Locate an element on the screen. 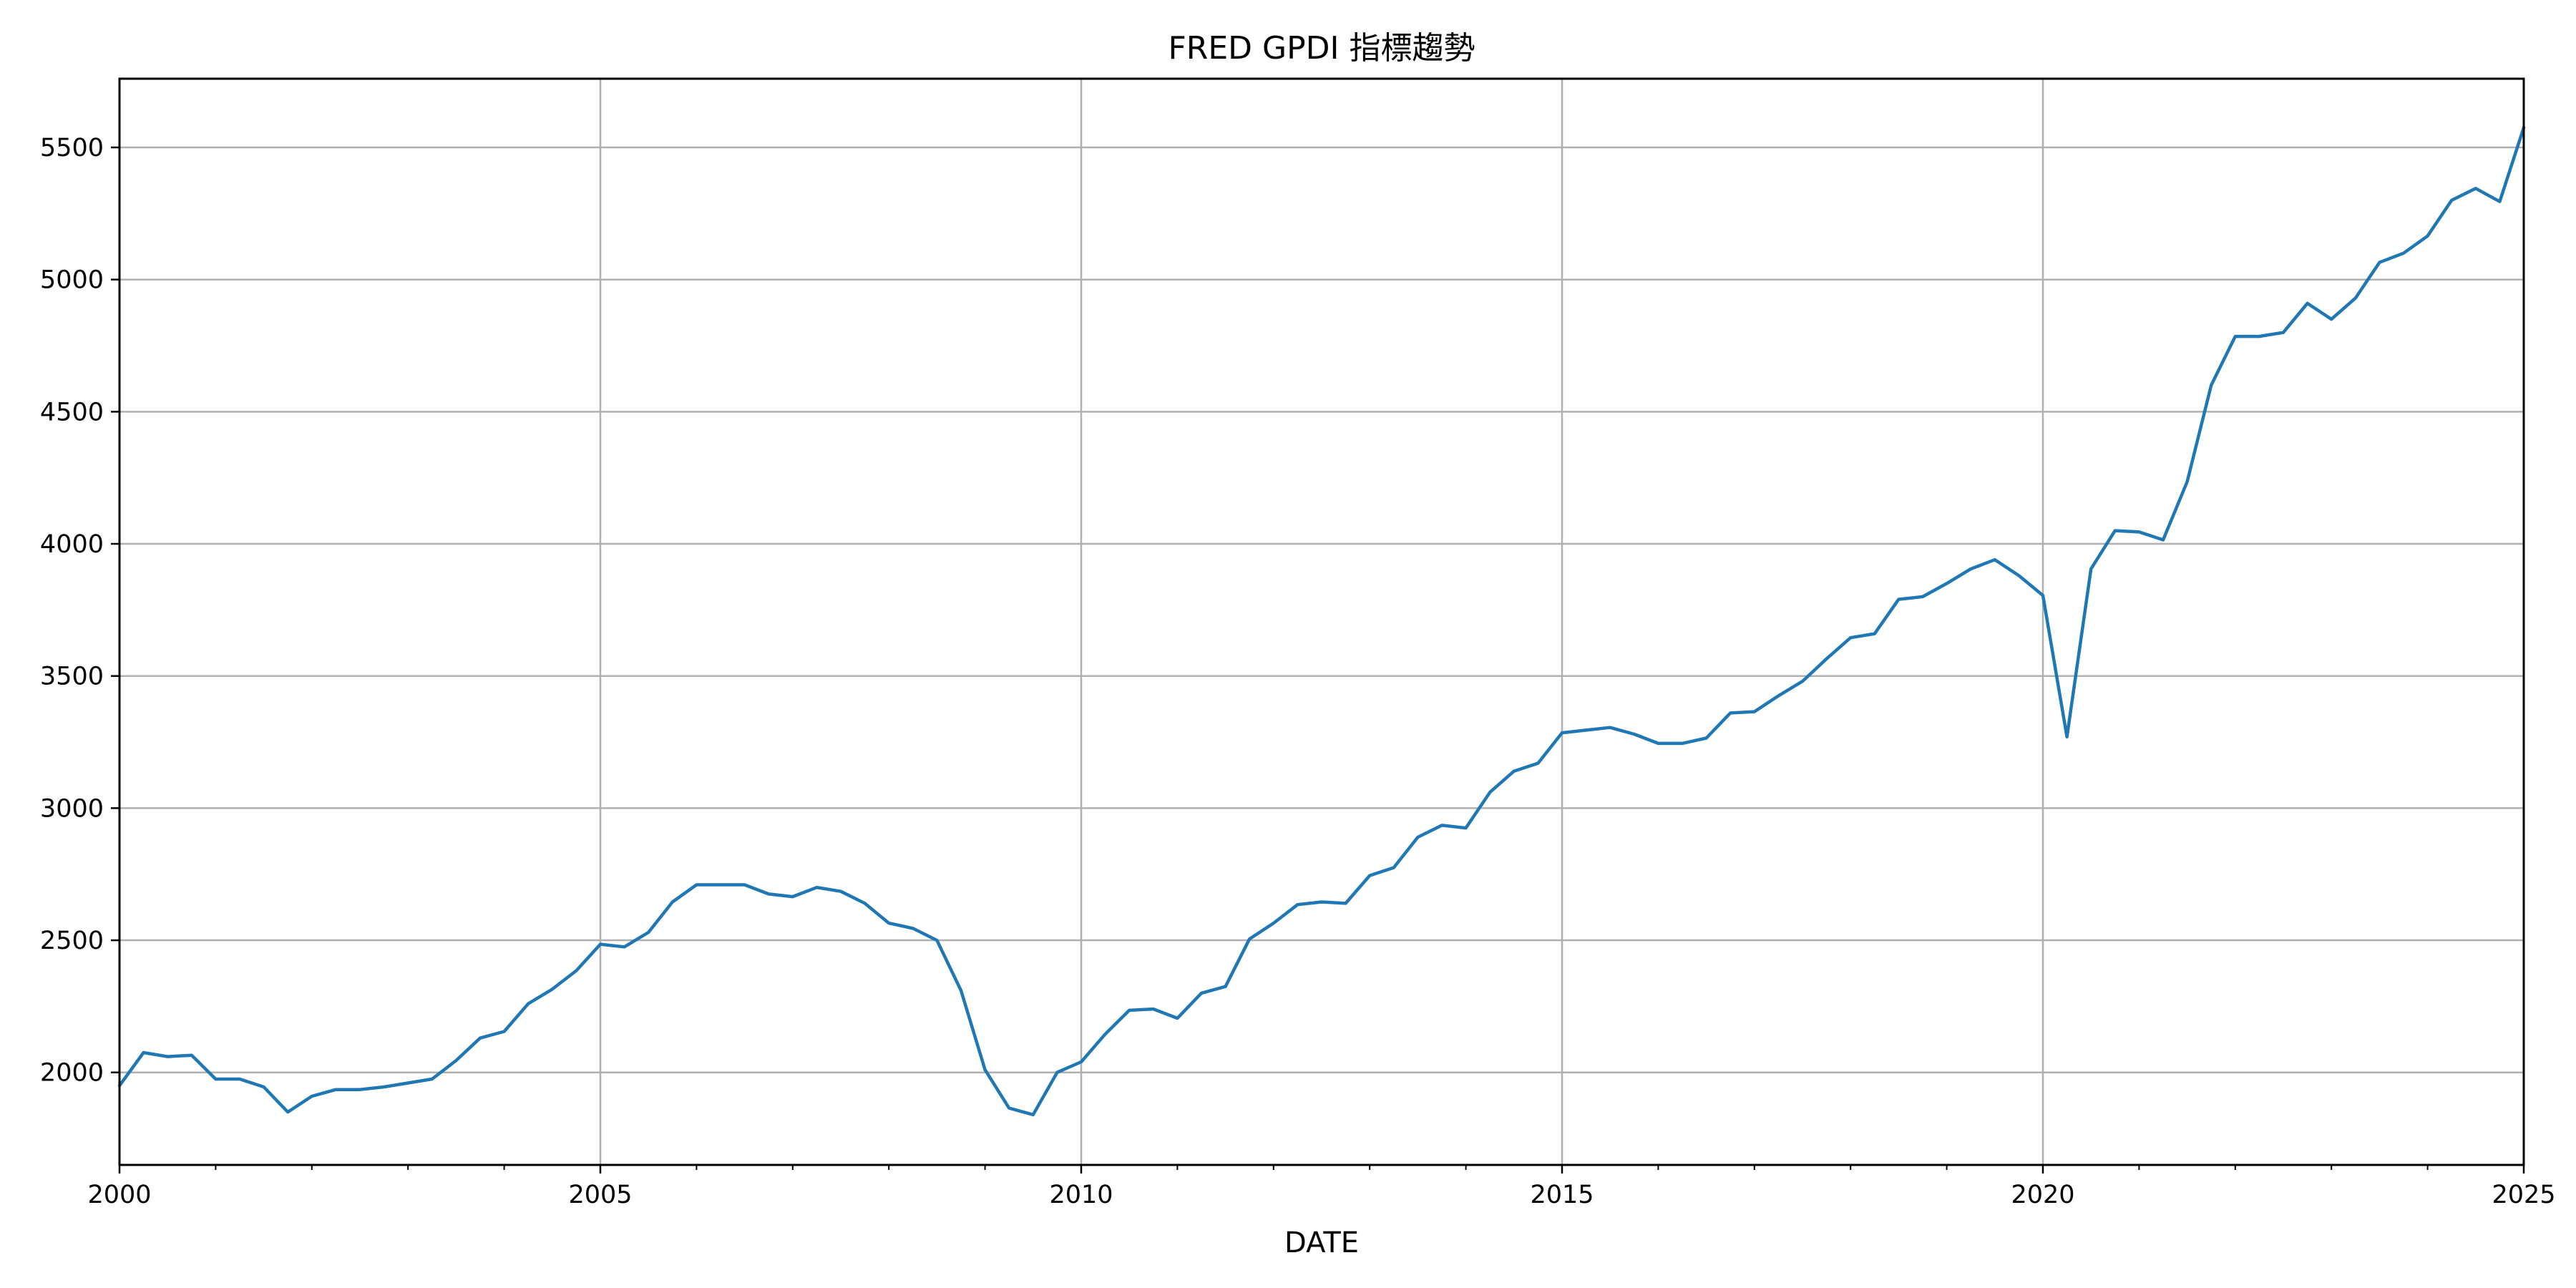 The width and height of the screenshot is (2576, 1288). x-tick-label: 2025 is located at coordinates (2523, 1195).